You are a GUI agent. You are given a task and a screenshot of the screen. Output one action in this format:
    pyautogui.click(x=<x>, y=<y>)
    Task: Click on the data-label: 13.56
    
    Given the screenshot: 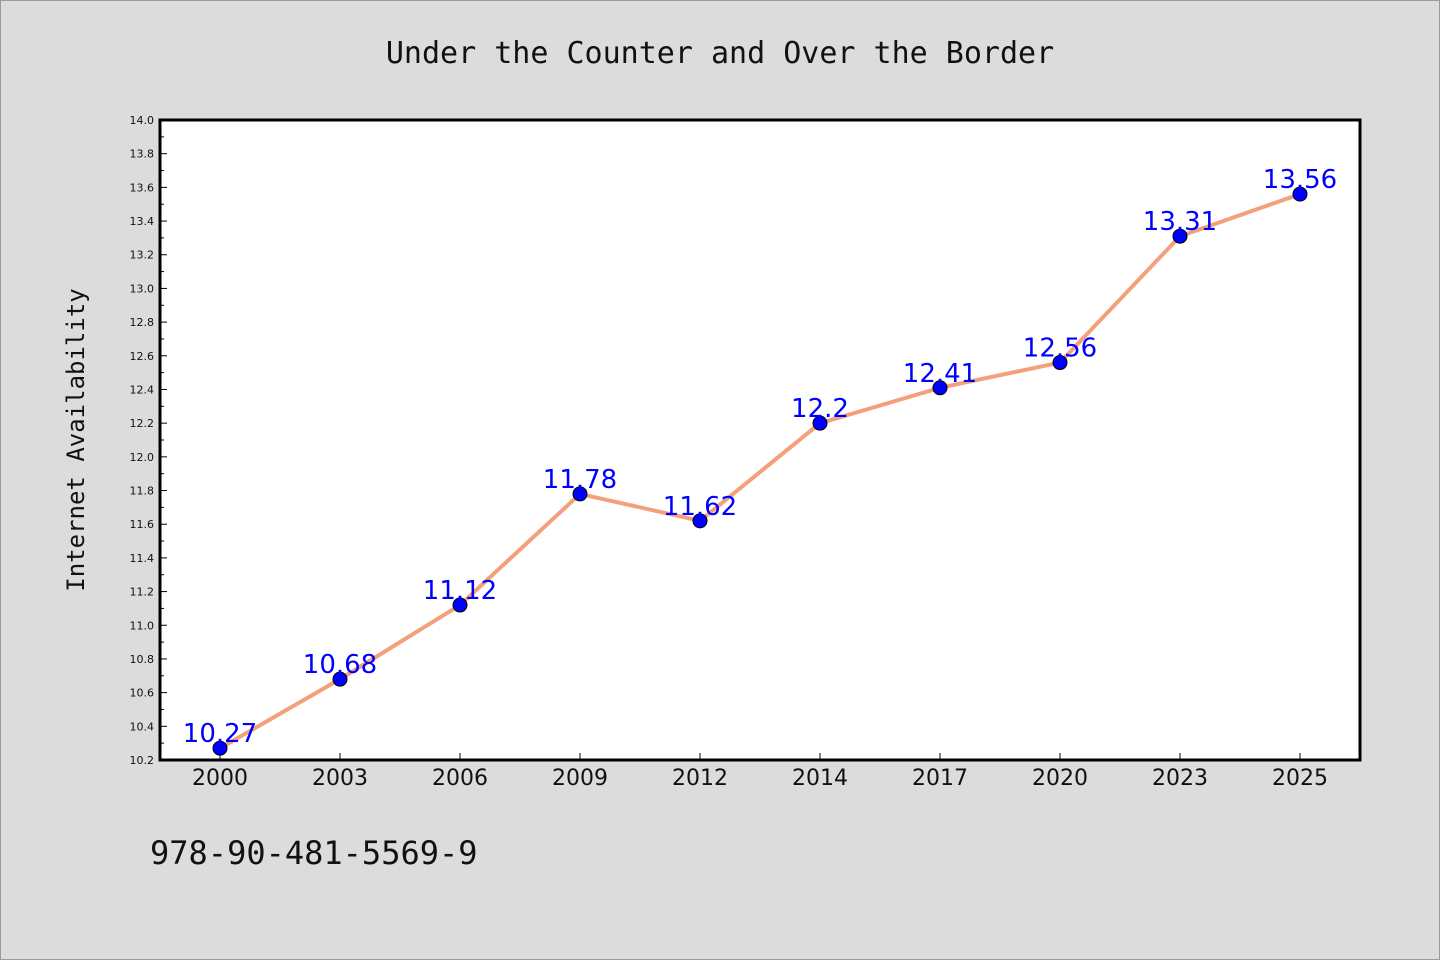 What is the action you would take?
    pyautogui.click(x=1300, y=180)
    